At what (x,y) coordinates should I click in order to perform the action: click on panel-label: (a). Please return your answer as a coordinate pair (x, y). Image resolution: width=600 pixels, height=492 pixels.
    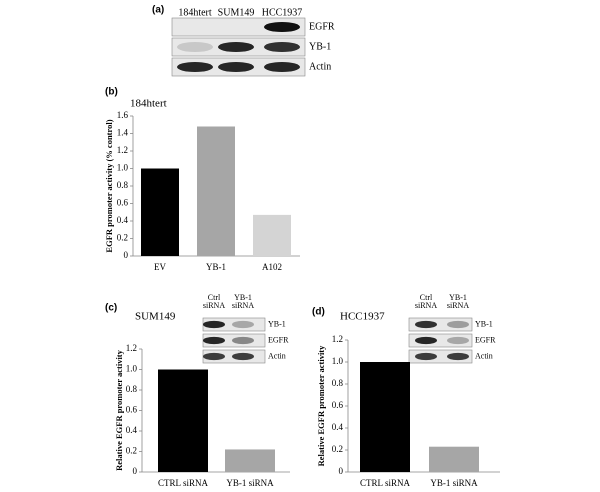
    Looking at the image, I should click on (158, 10).